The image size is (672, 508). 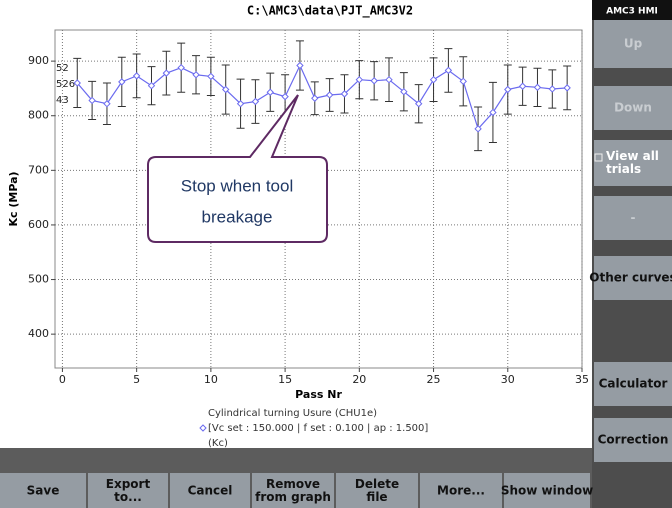 What do you see at coordinates (293, 484) in the screenshot?
I see `bottom-button-label: Remove` at bounding box center [293, 484].